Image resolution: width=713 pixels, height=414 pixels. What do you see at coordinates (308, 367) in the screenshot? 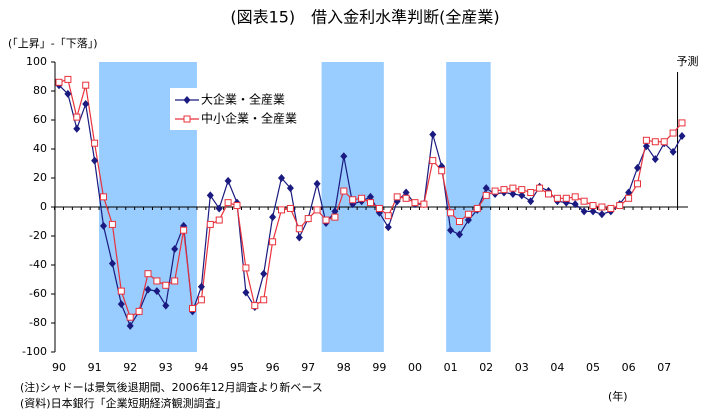
I see `x-tick-label: 97` at bounding box center [308, 367].